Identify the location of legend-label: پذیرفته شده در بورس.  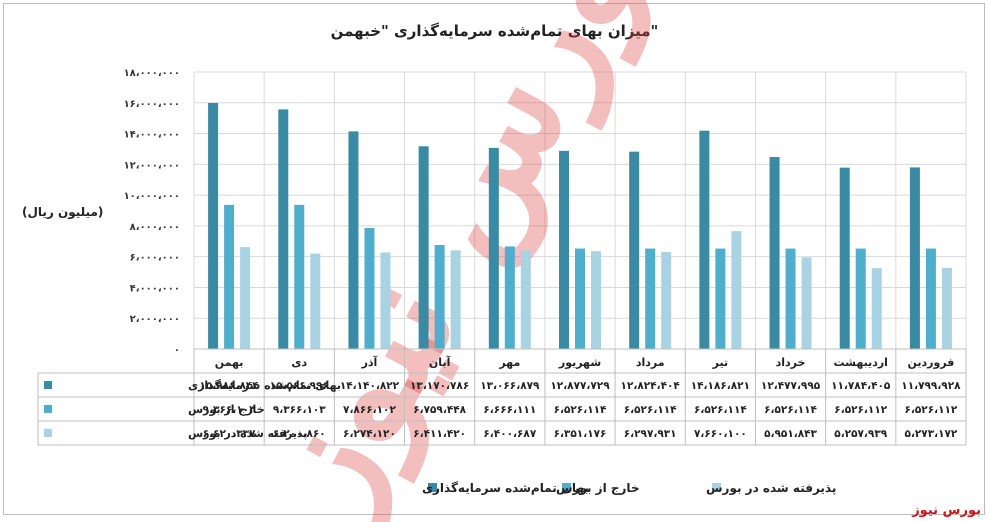
(771, 488).